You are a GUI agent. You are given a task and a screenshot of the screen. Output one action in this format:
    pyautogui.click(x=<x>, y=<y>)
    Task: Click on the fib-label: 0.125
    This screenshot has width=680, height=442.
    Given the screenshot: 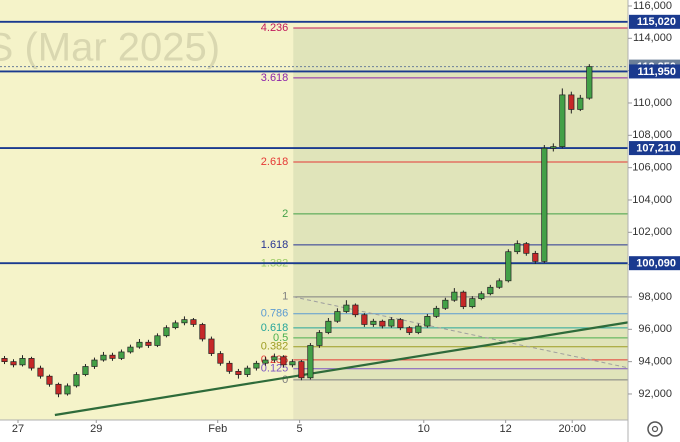 What is the action you would take?
    pyautogui.click(x=275, y=369)
    